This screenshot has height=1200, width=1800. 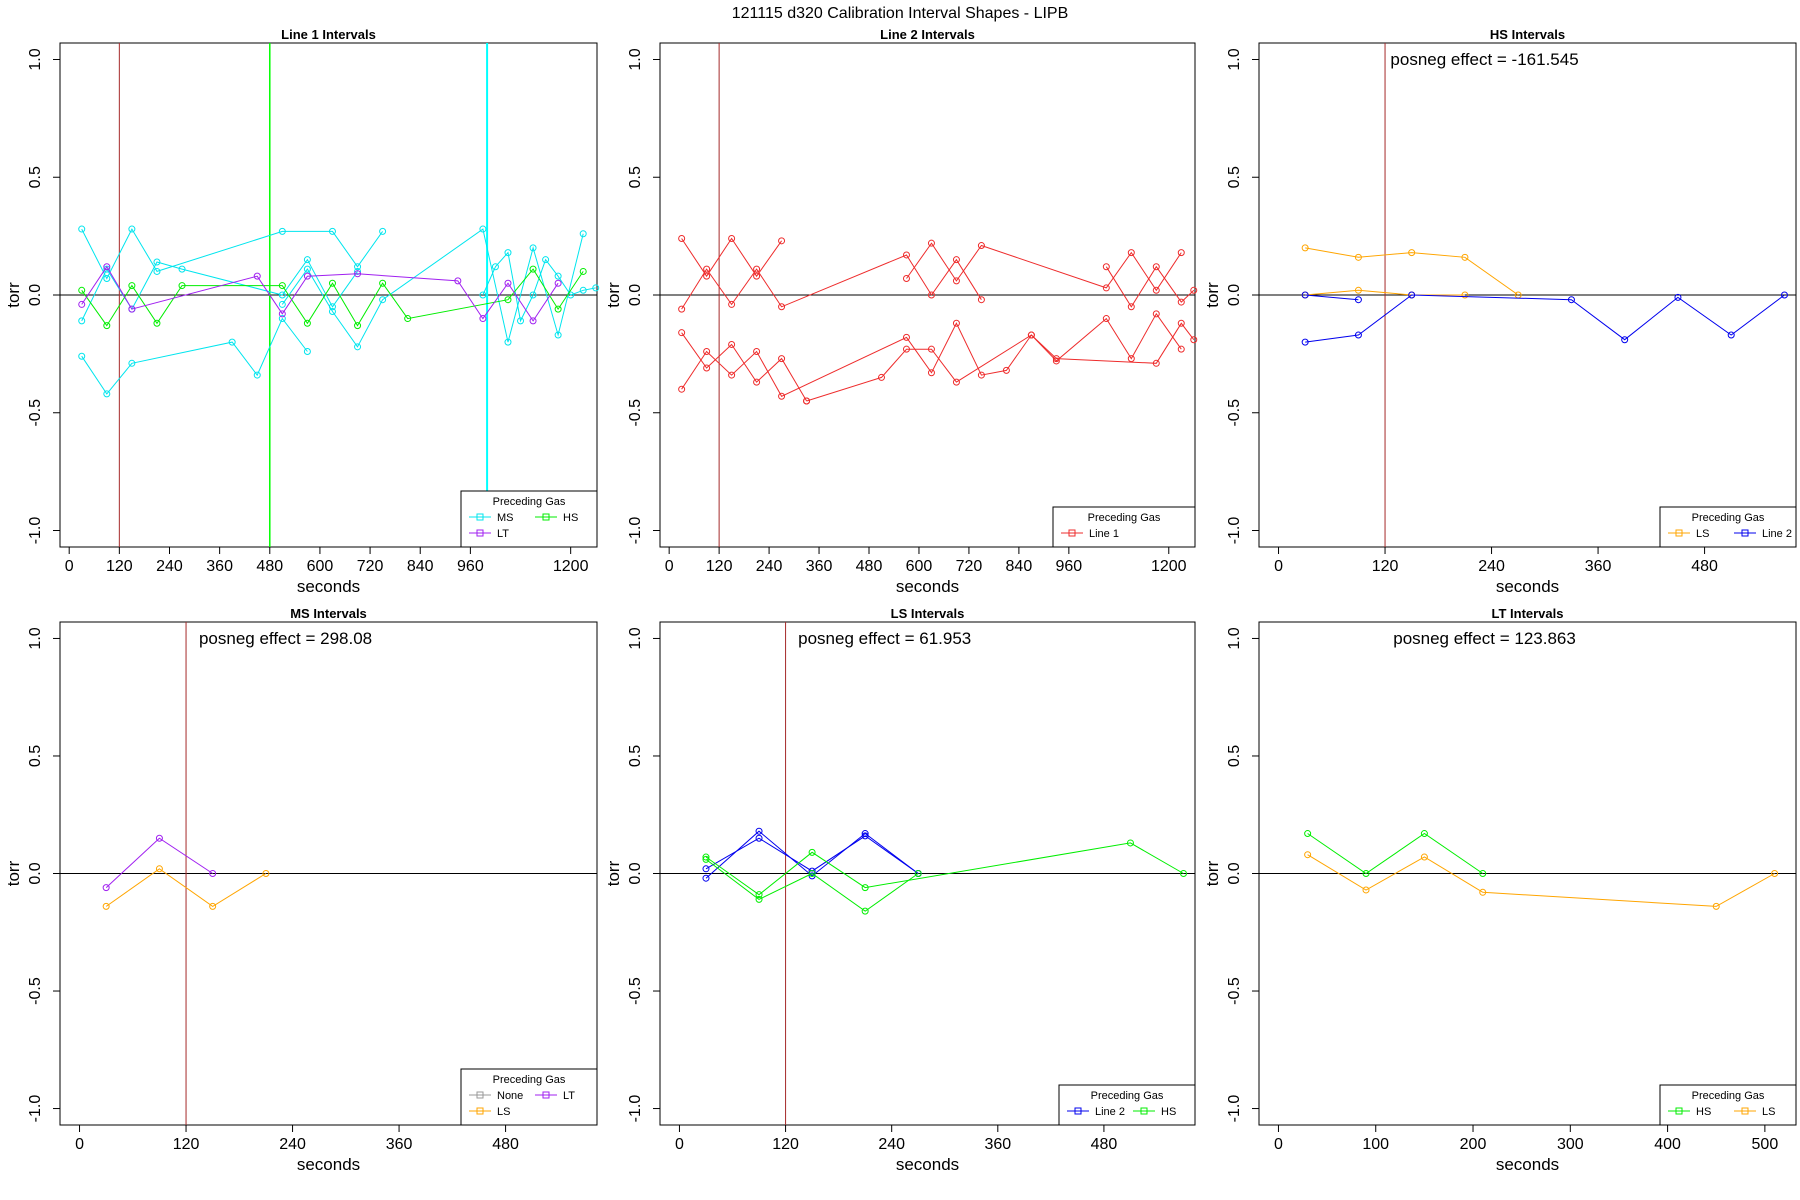 I want to click on legend-label: HS, so click(x=1168, y=1112).